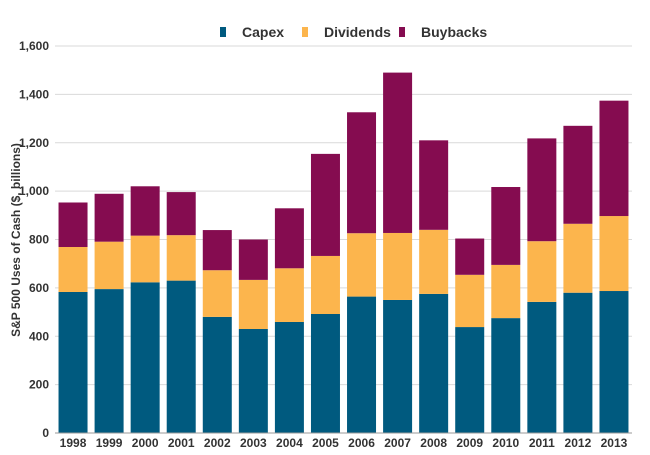 The height and width of the screenshot is (455, 650). What do you see at coordinates (362, 173) in the screenshot?
I see `bar-buybacks-2006` at bounding box center [362, 173].